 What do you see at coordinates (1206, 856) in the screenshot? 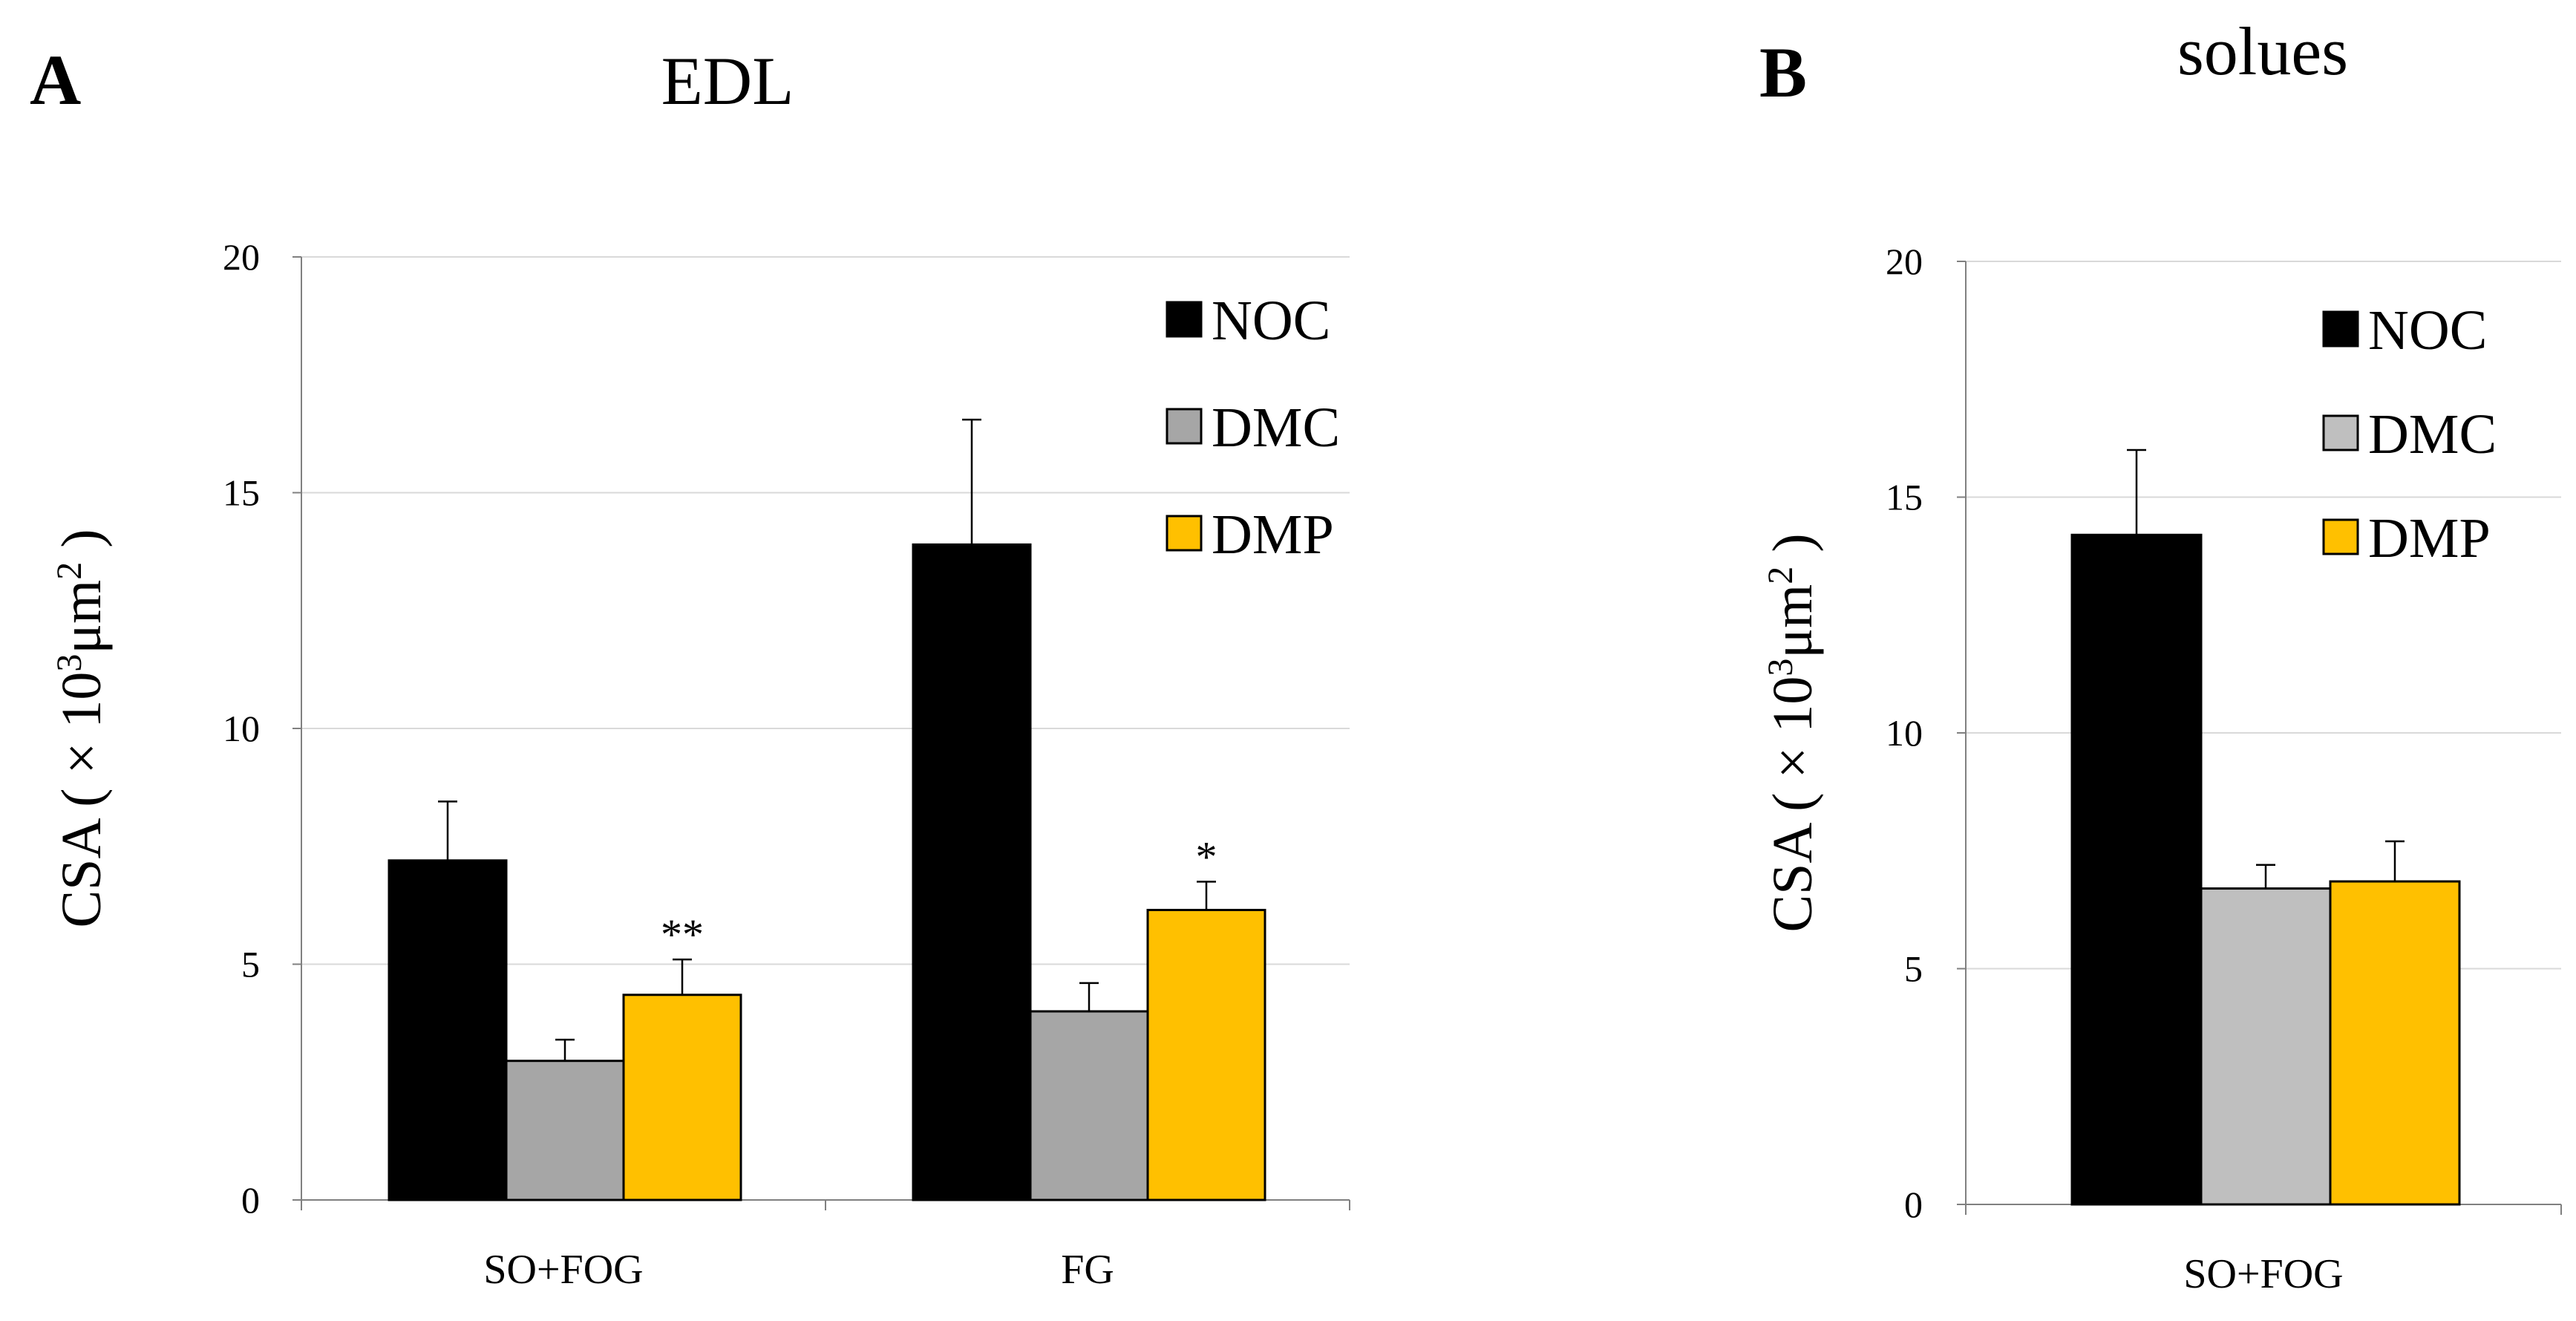
I see `significance-label: *` at bounding box center [1206, 856].